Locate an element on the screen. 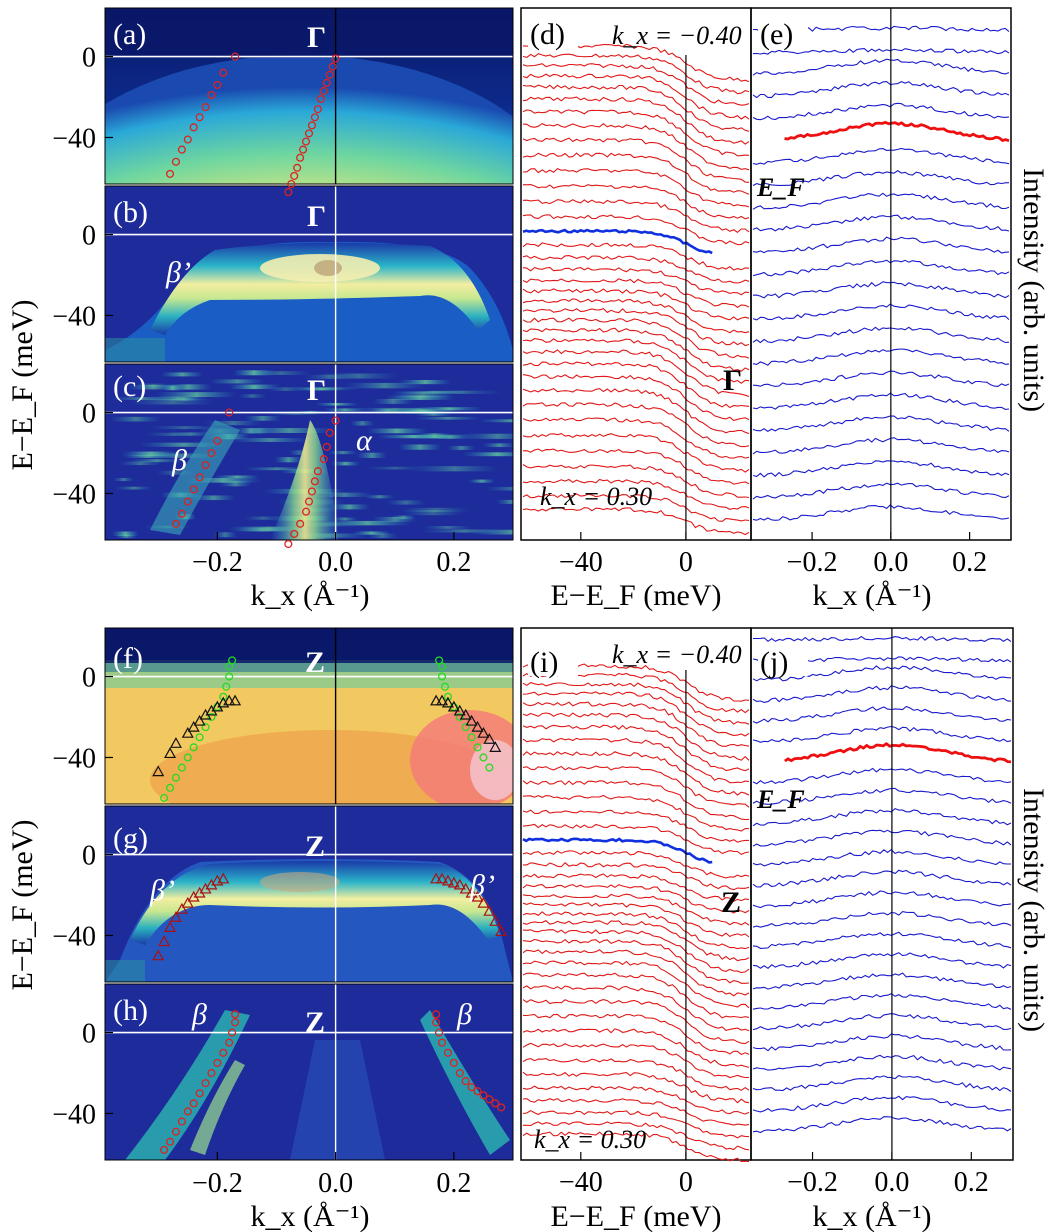  panel-g-band is located at coordinates (315, 903).